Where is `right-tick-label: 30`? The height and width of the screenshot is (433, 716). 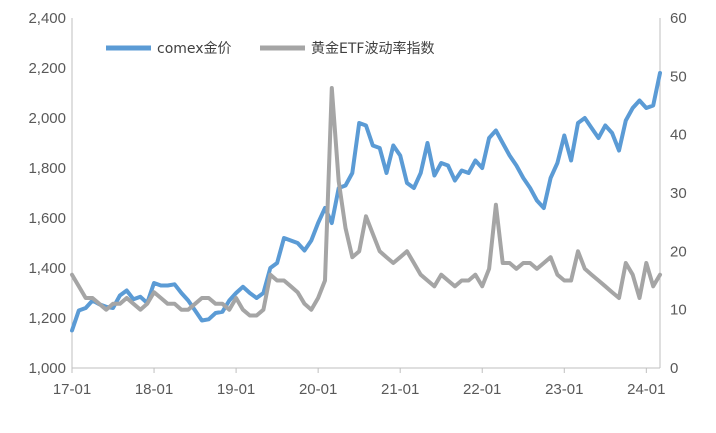
right-tick-label: 30 is located at coordinates (678, 193).